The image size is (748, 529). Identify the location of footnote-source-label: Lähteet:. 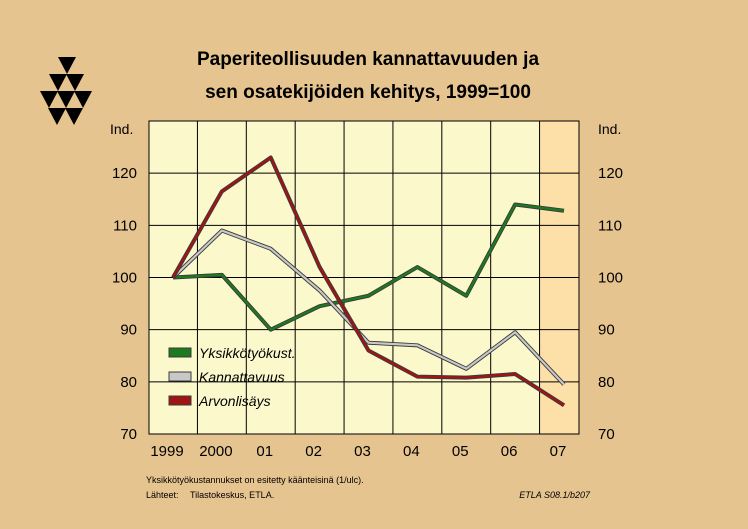
(162, 495).